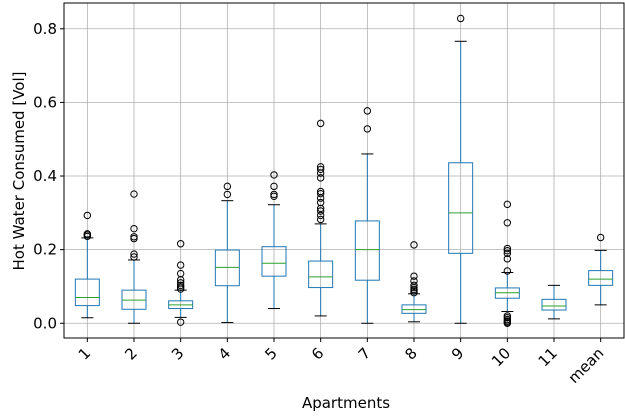 This screenshot has height=417, width=625. What do you see at coordinates (45, 29) in the screenshot?
I see `y-tick-label: 0.8` at bounding box center [45, 29].